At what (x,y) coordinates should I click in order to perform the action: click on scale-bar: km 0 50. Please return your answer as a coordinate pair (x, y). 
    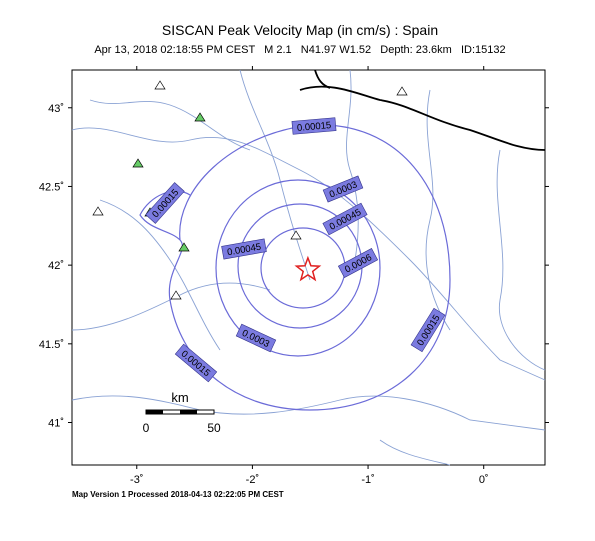
    Looking at the image, I should click on (182, 412).